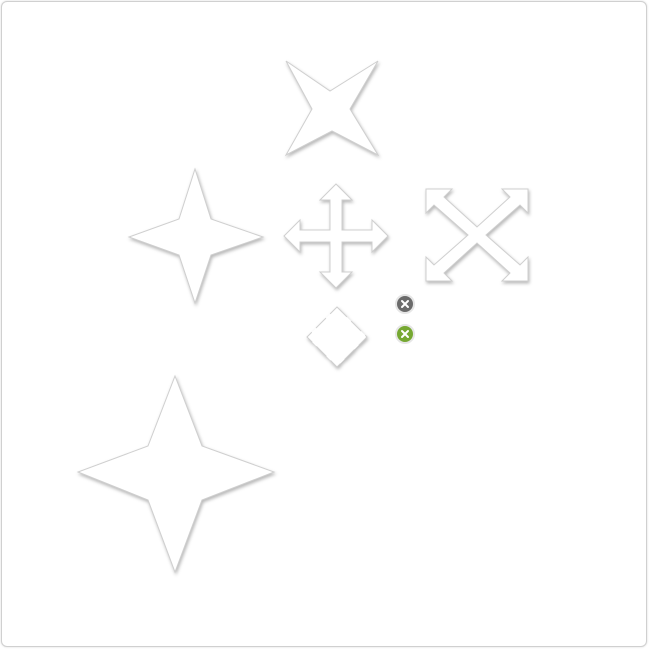 Image resolution: width=650 pixels, height=650 pixels. Describe the element at coordinates (336, 236) in the screenshot. I see `four-way-arrow-move-icon` at that location.